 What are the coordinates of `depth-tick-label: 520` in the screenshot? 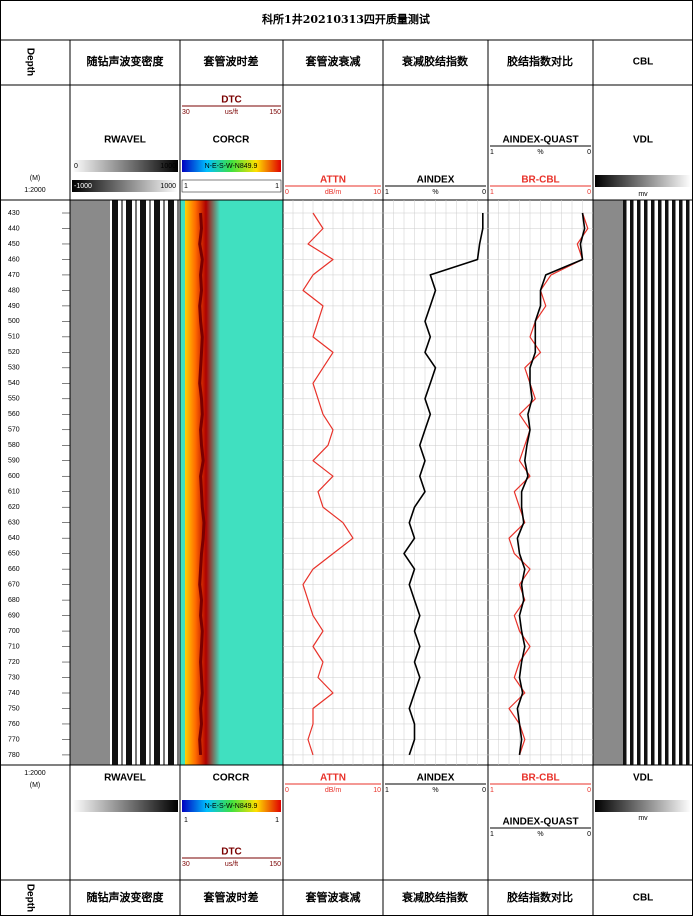 It's located at (14, 352).